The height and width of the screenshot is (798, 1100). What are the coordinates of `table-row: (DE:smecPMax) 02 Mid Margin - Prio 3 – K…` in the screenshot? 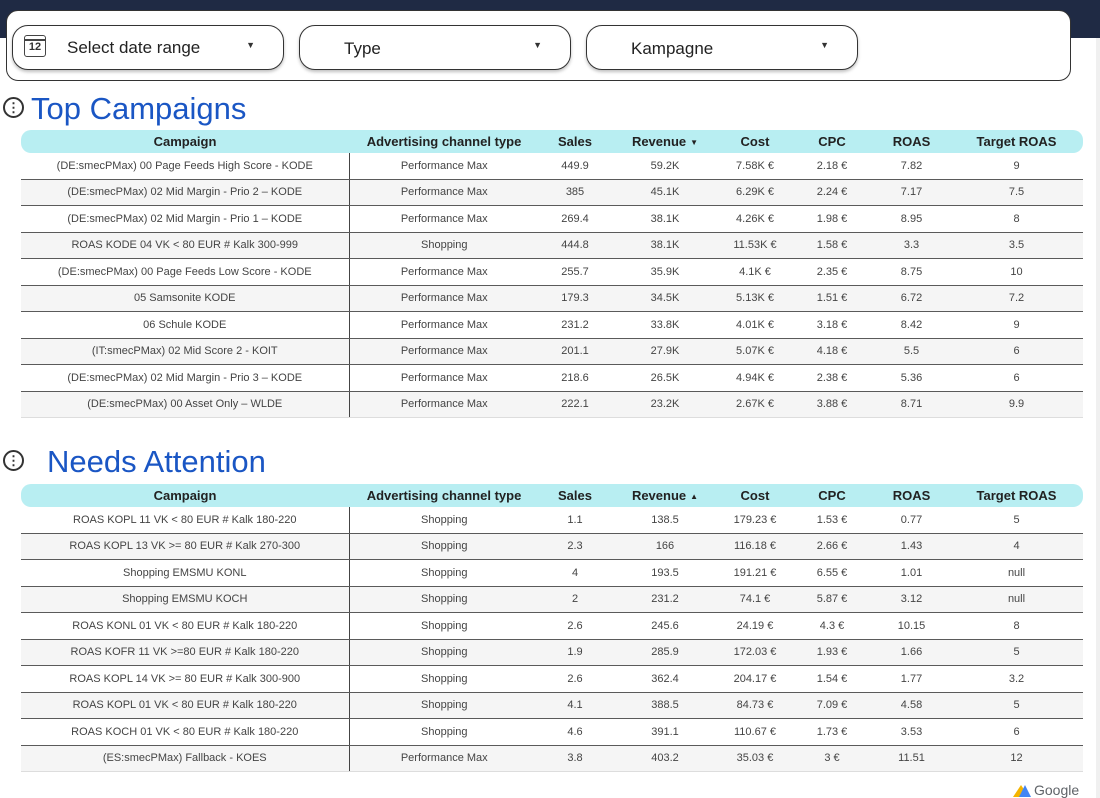 It's located at (552, 378).